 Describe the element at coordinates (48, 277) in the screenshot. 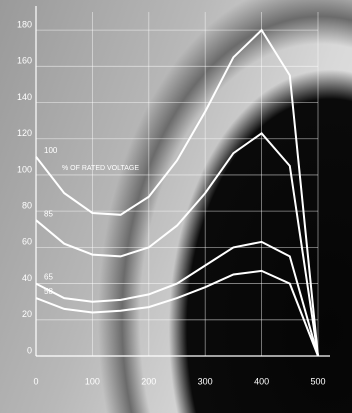

I see `series-label: 65` at that location.